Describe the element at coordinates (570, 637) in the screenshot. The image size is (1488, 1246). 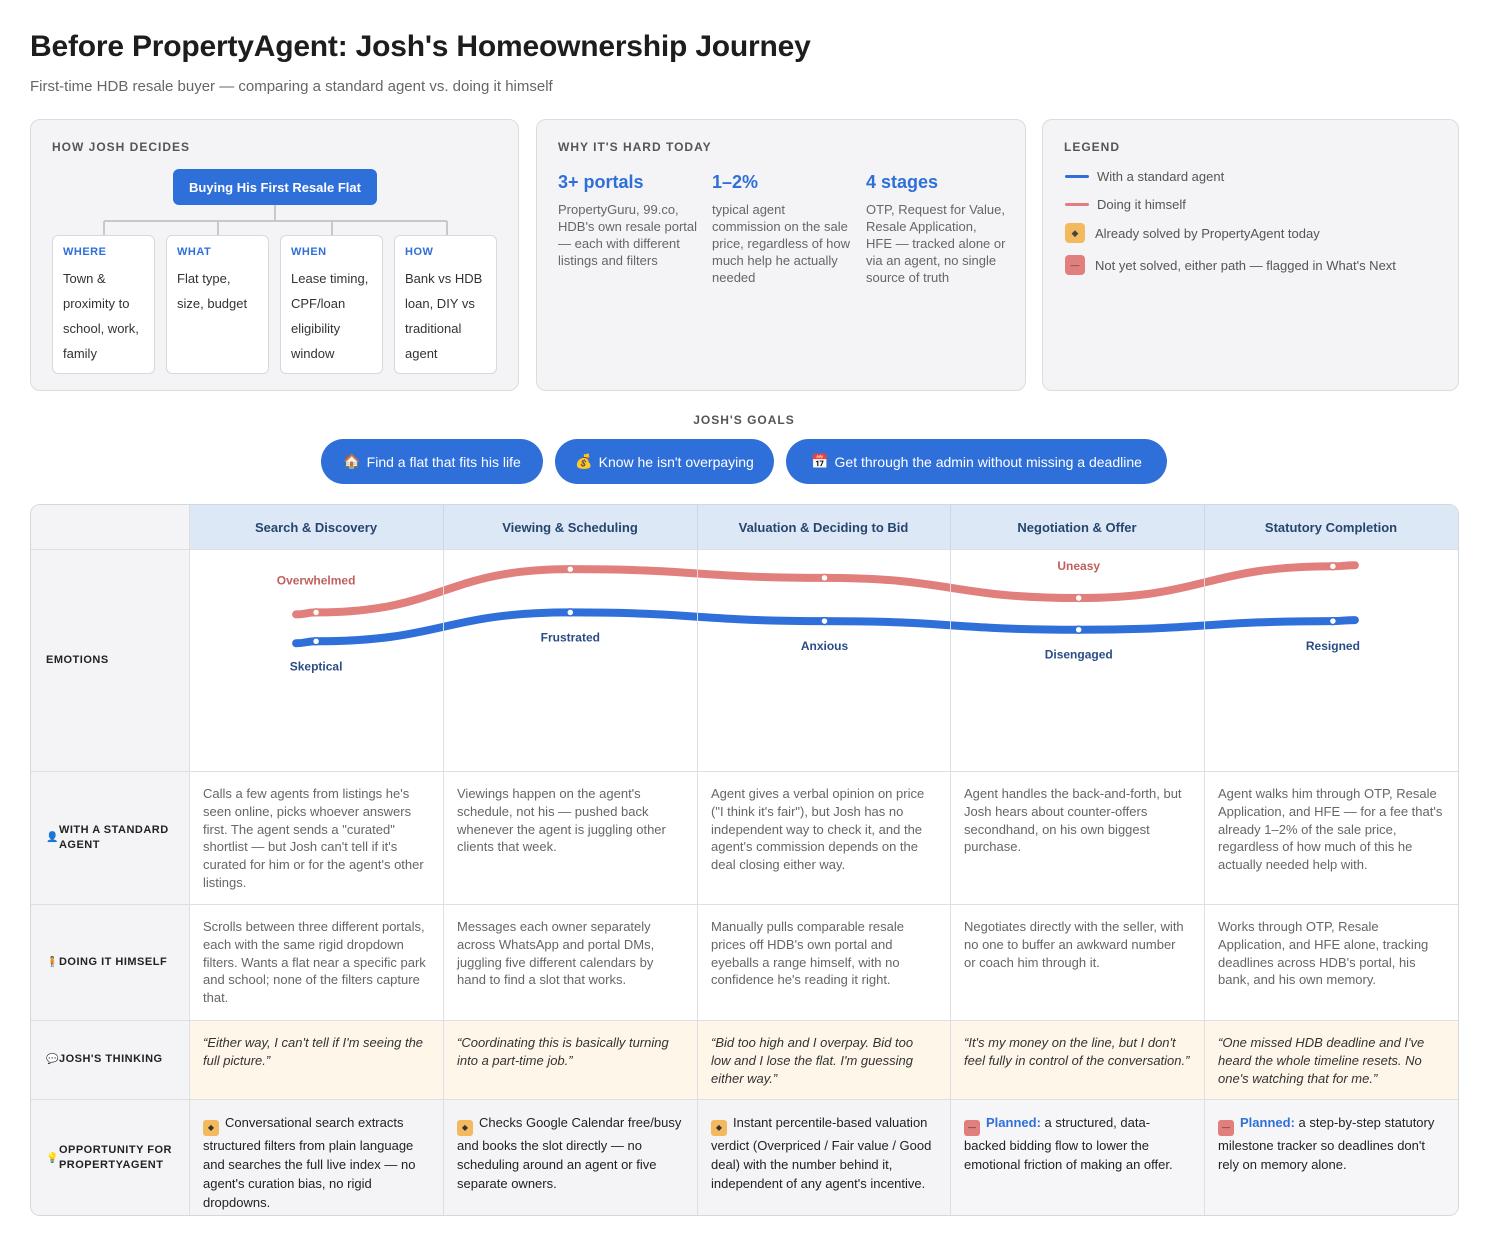
I see `emotion-label: Frustrated` at that location.